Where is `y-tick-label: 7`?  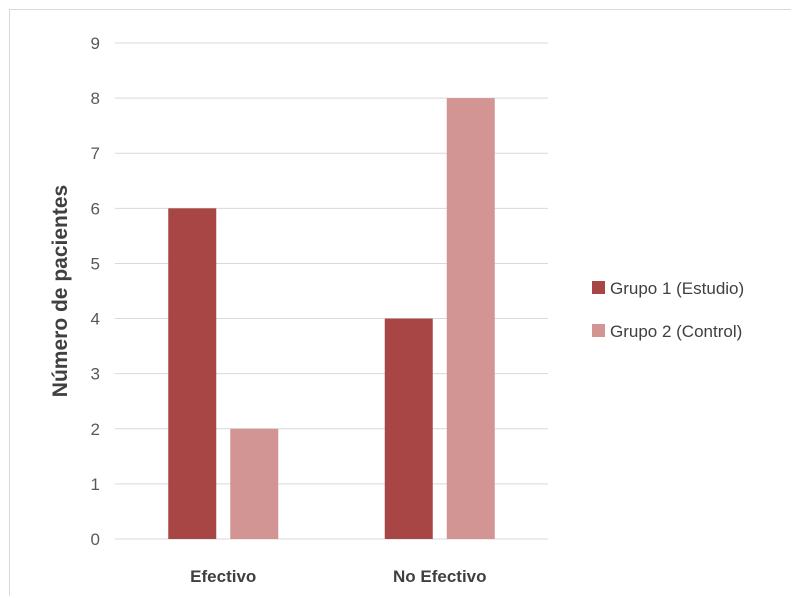 y-tick-label: 7 is located at coordinates (95, 153).